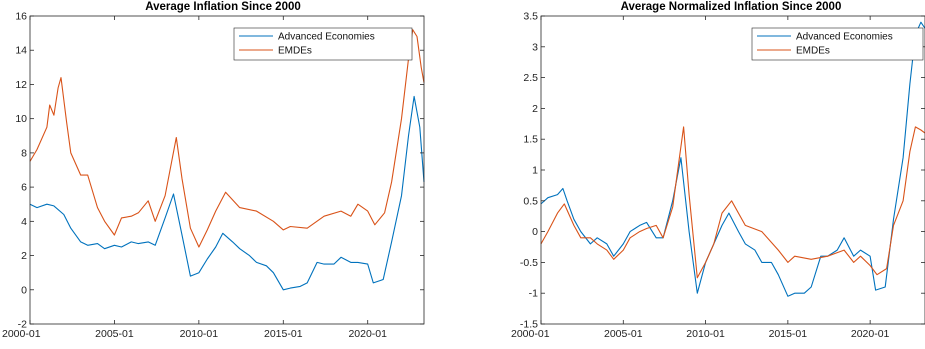  I want to click on y-tick-label: 10, so click(21, 119).